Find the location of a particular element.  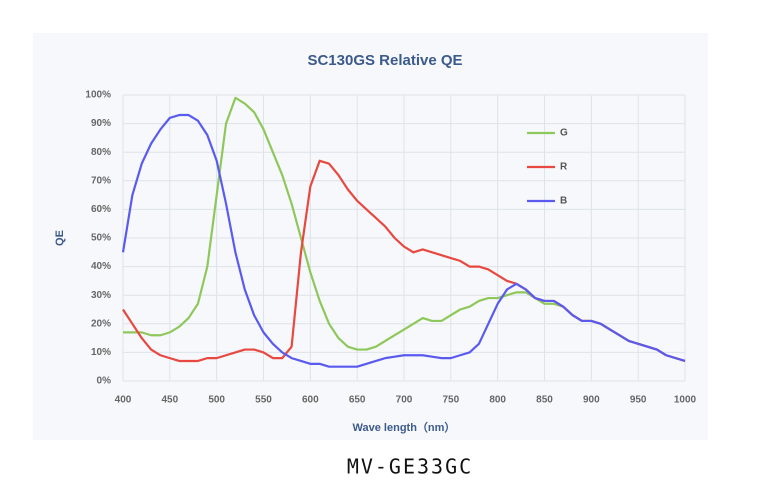

y-tick-label: 10% is located at coordinates (101, 352).